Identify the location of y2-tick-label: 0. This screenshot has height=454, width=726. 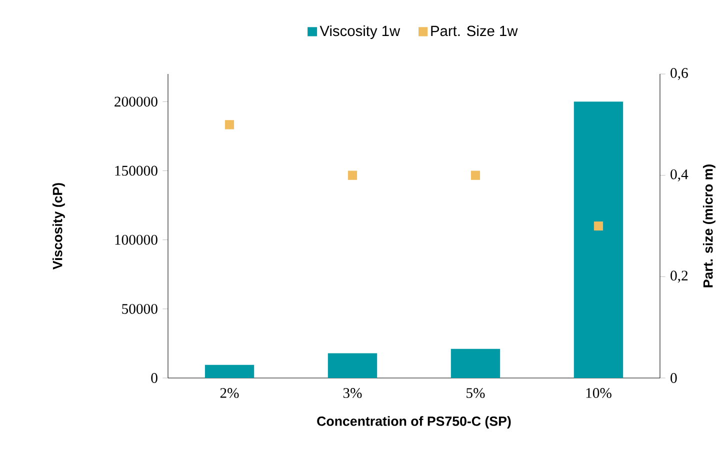
(673, 378).